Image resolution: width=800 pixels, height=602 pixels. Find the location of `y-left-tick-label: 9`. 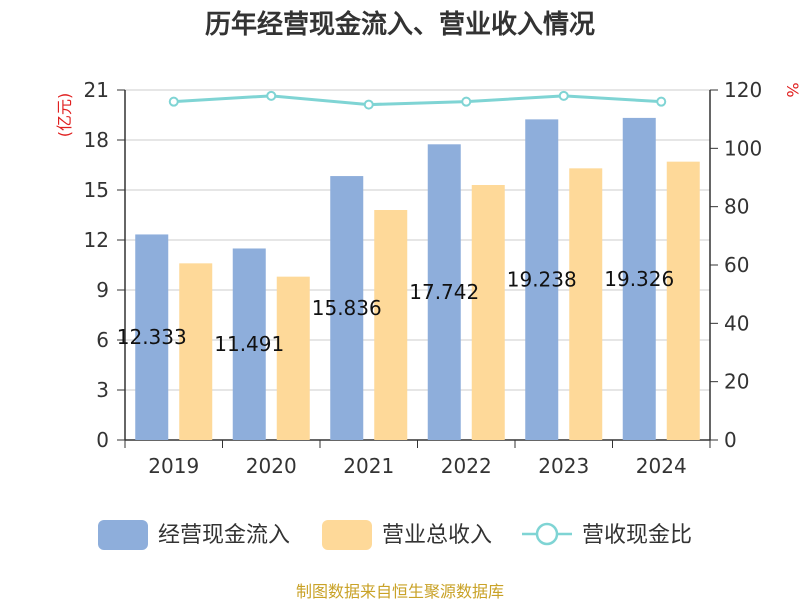

y-left-tick-label: 9 is located at coordinates (102, 290).